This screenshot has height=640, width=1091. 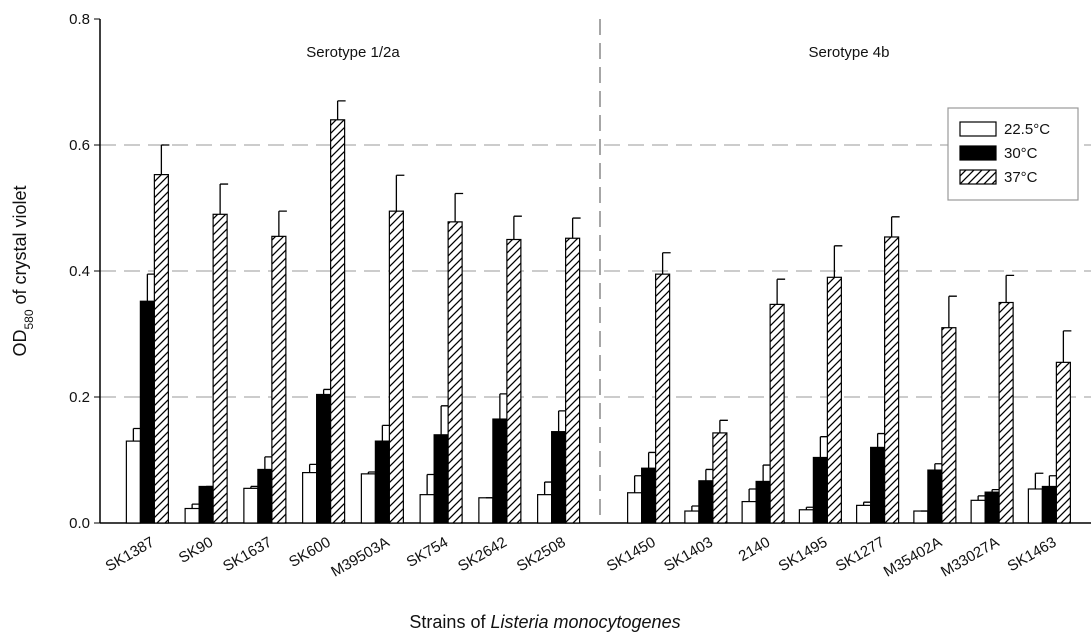 What do you see at coordinates (688, 554) in the screenshot?
I see `x-tick-label: SK1403` at bounding box center [688, 554].